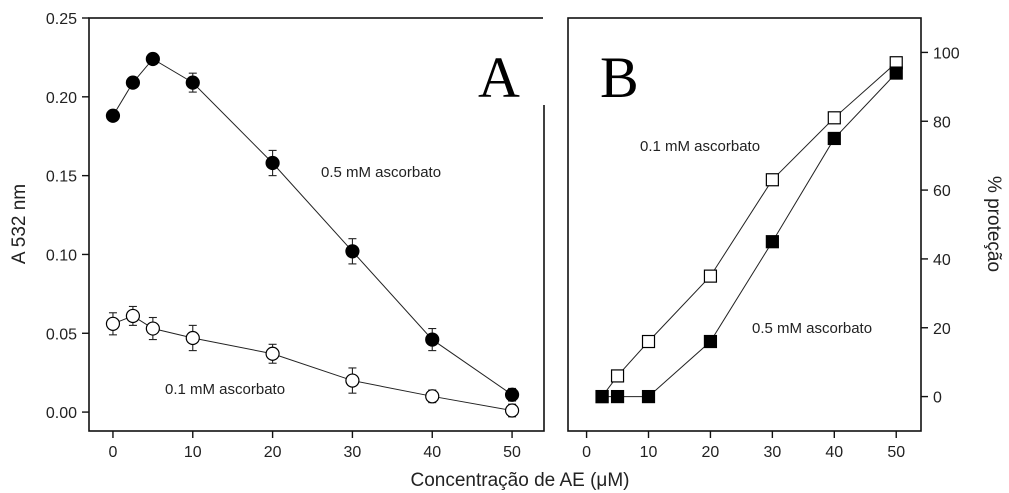  What do you see at coordinates (381, 172) in the screenshot?
I see `panel-a-label-0-5mm: 0.5 mM ascorbato` at bounding box center [381, 172].